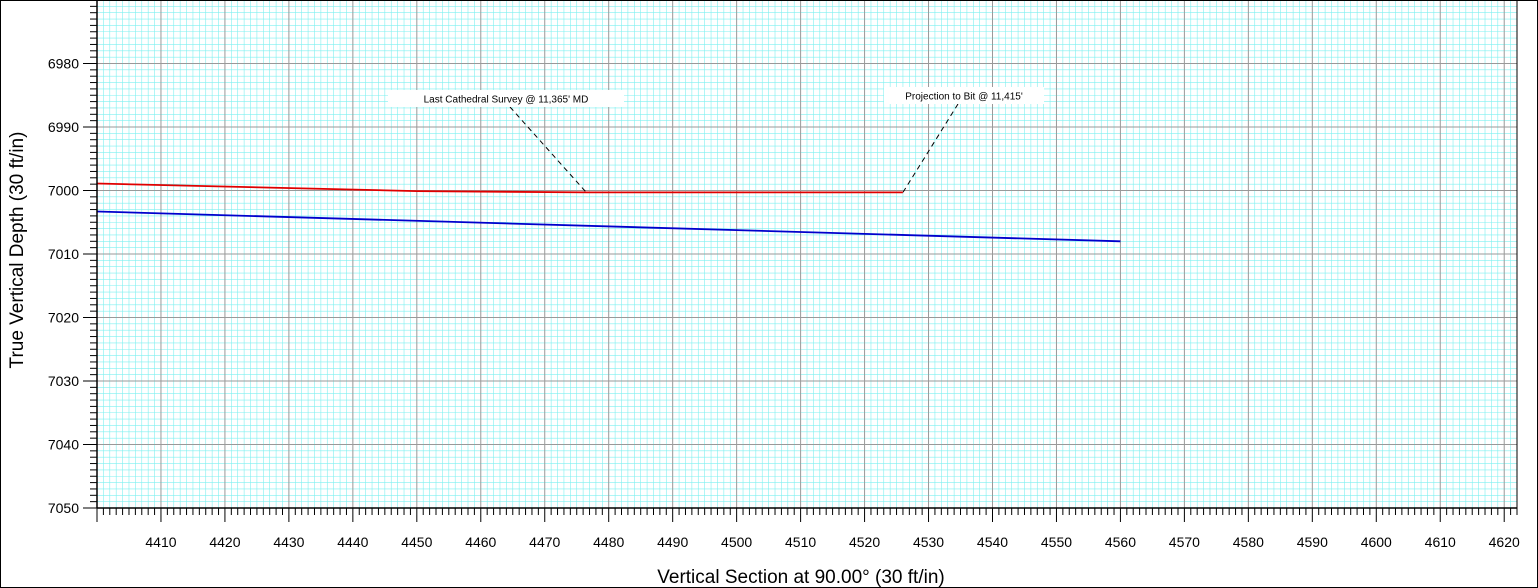 The width and height of the screenshot is (1538, 588). Describe the element at coordinates (734, 148) in the screenshot. I see `annotation-leaders` at that location.